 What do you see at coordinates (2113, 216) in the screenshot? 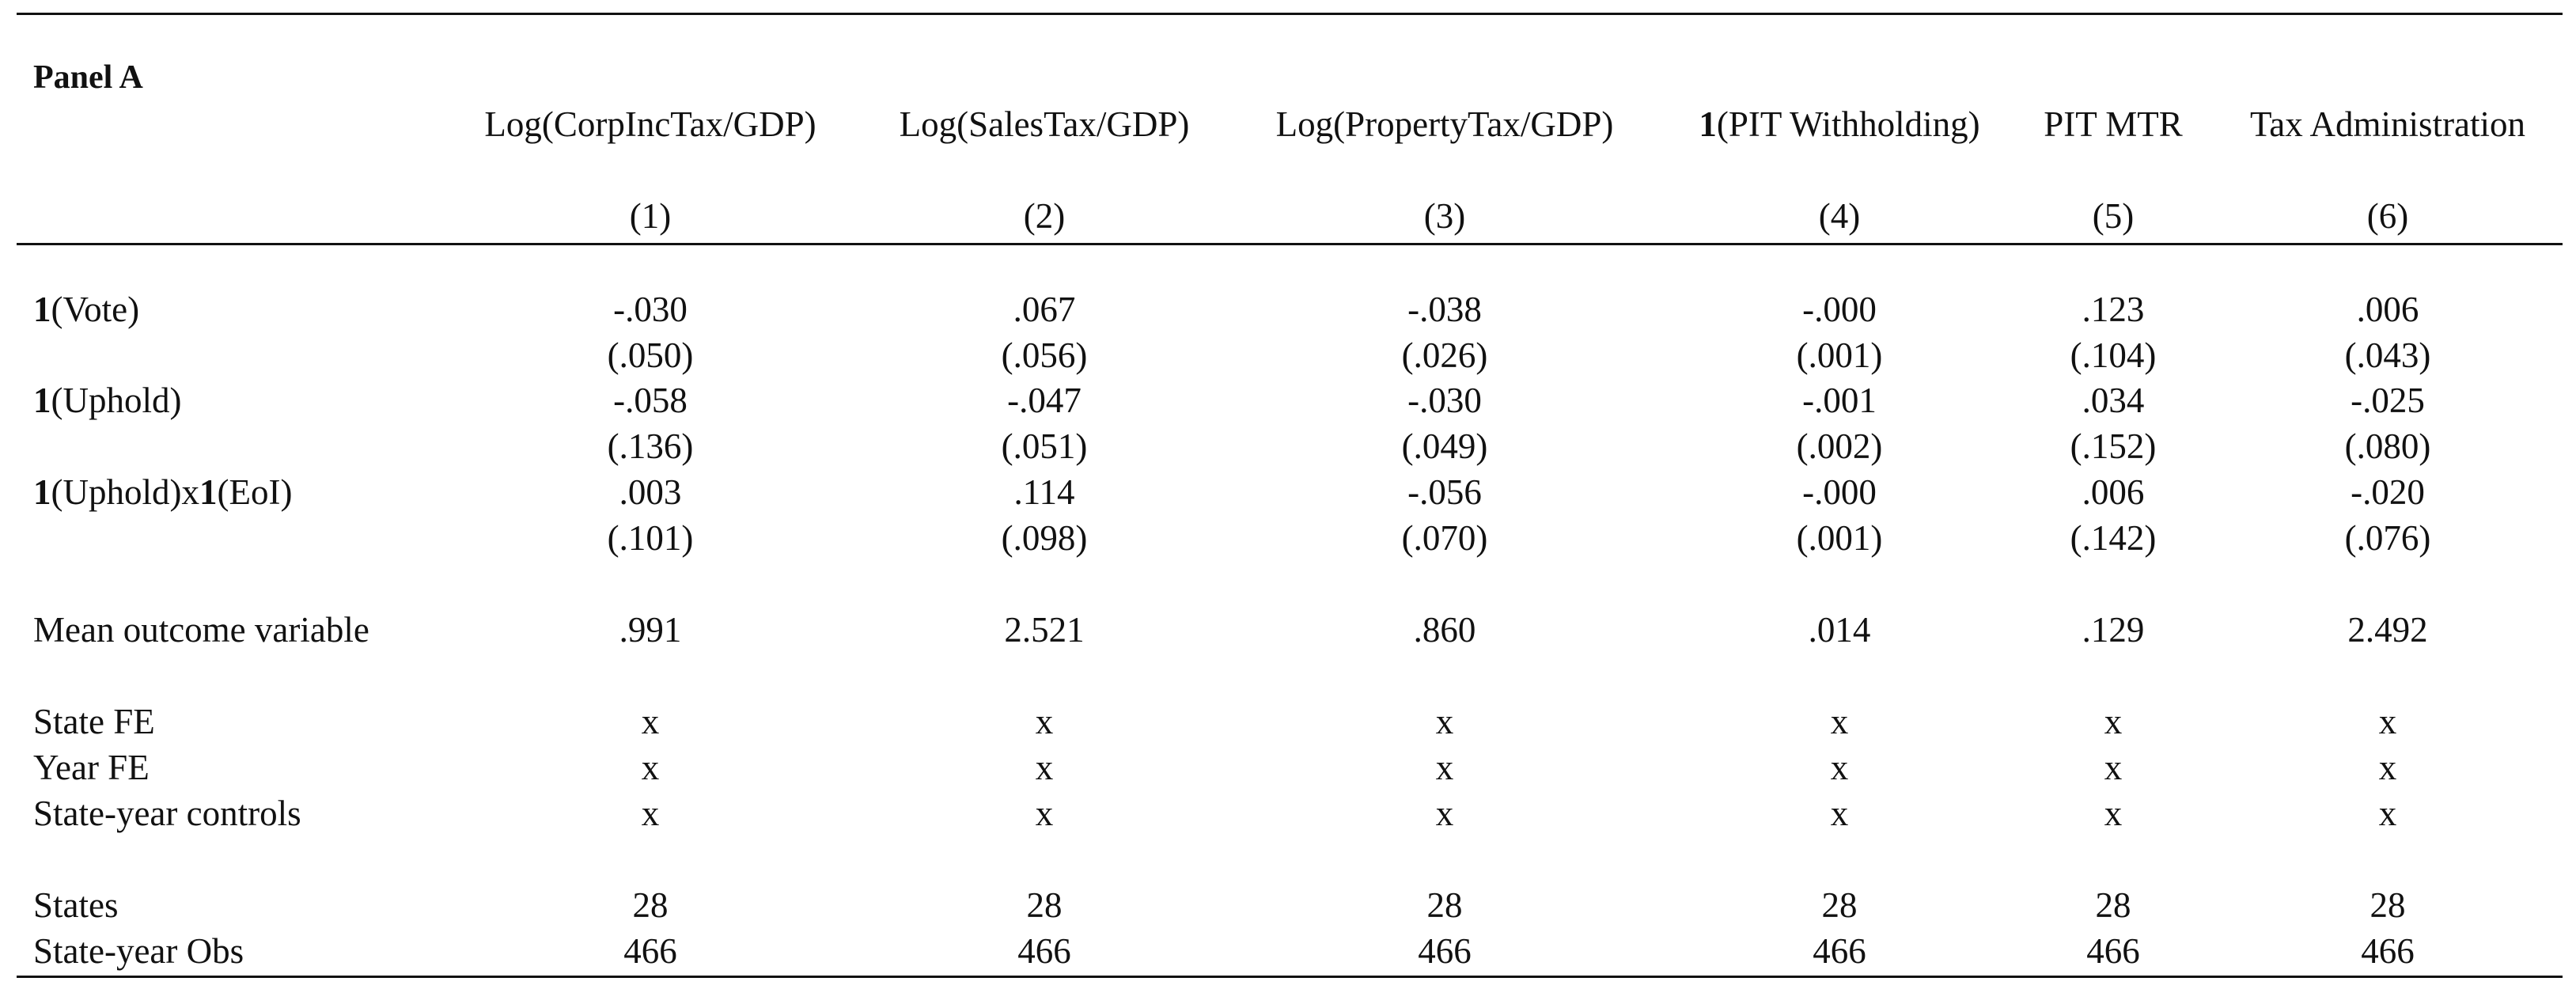
I see `col-number-5: (5)` at bounding box center [2113, 216].